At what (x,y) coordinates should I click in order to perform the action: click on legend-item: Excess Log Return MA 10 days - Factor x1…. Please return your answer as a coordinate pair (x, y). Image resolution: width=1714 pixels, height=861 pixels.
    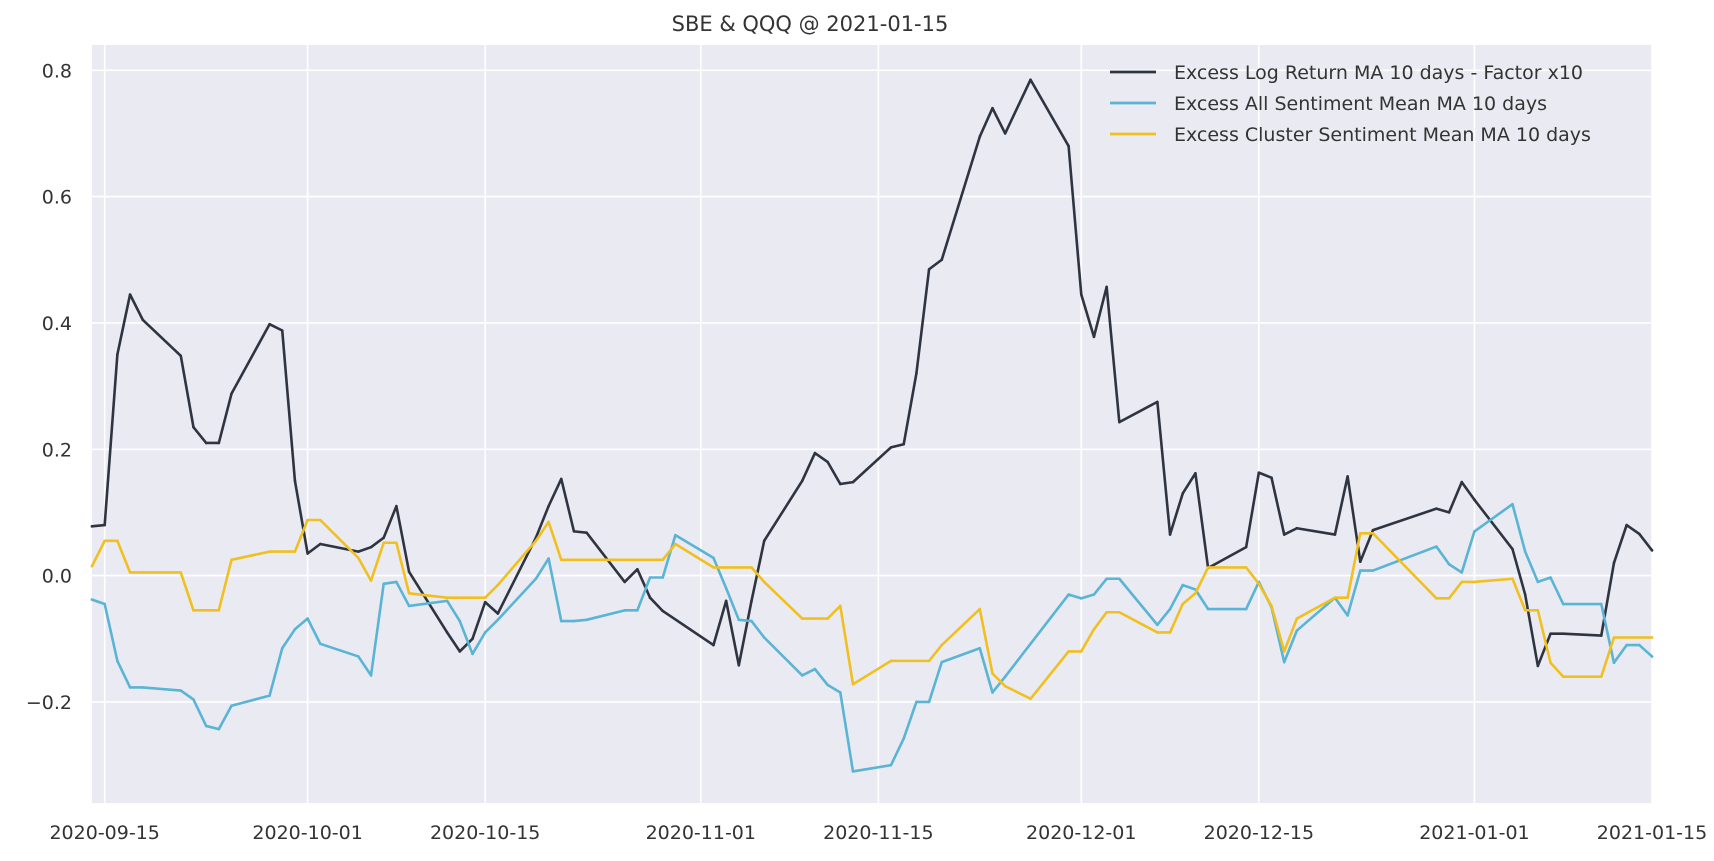
    Looking at the image, I should click on (1346, 73).